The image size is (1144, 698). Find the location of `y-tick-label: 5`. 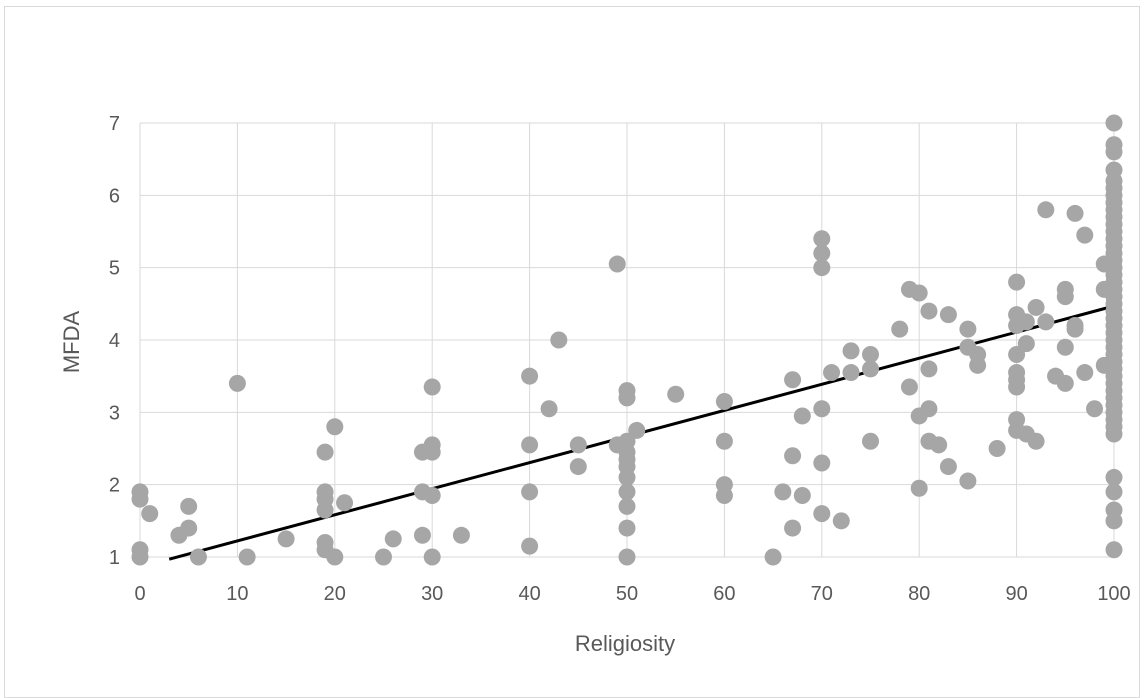

y-tick-label: 5 is located at coordinates (114, 269).